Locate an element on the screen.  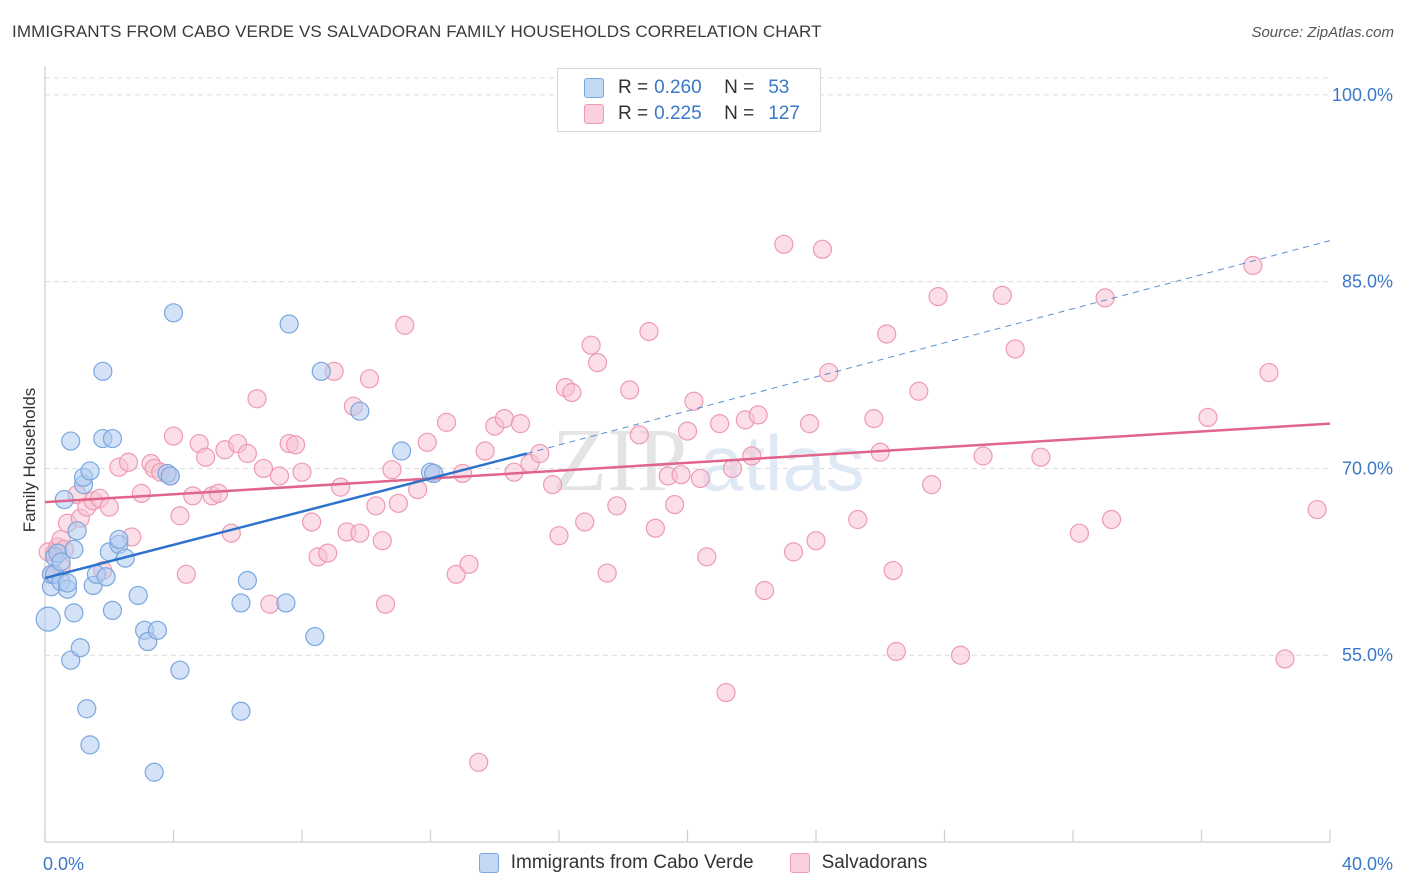
legend-item-salvadorans: Salvadorans is located at coordinates (858, 863).